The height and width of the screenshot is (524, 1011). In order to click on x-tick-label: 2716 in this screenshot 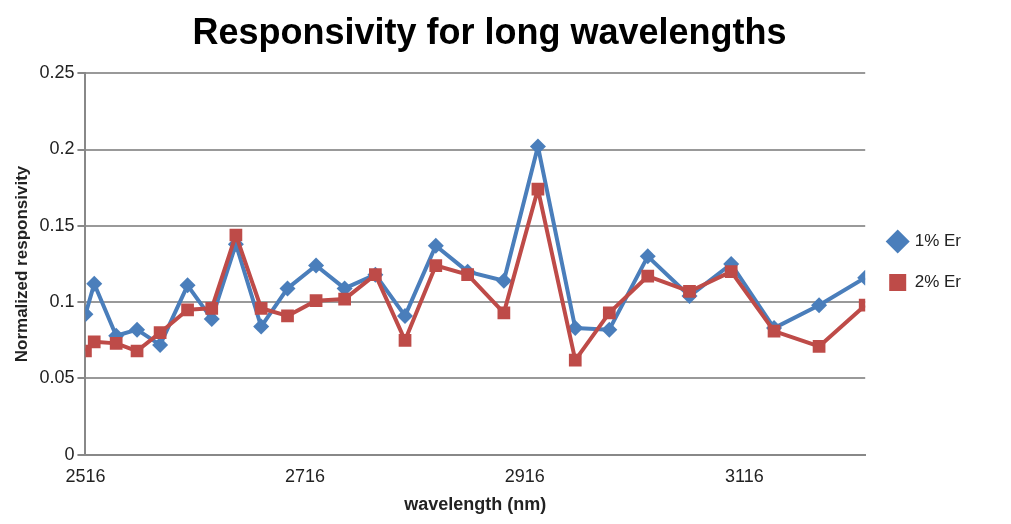, I will do `click(305, 475)`.